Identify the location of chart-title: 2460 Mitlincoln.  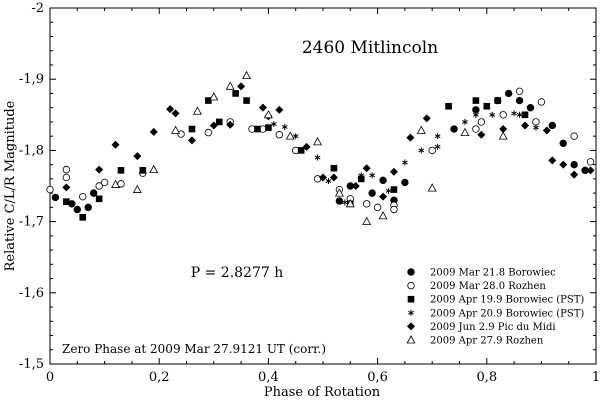
(370, 48).